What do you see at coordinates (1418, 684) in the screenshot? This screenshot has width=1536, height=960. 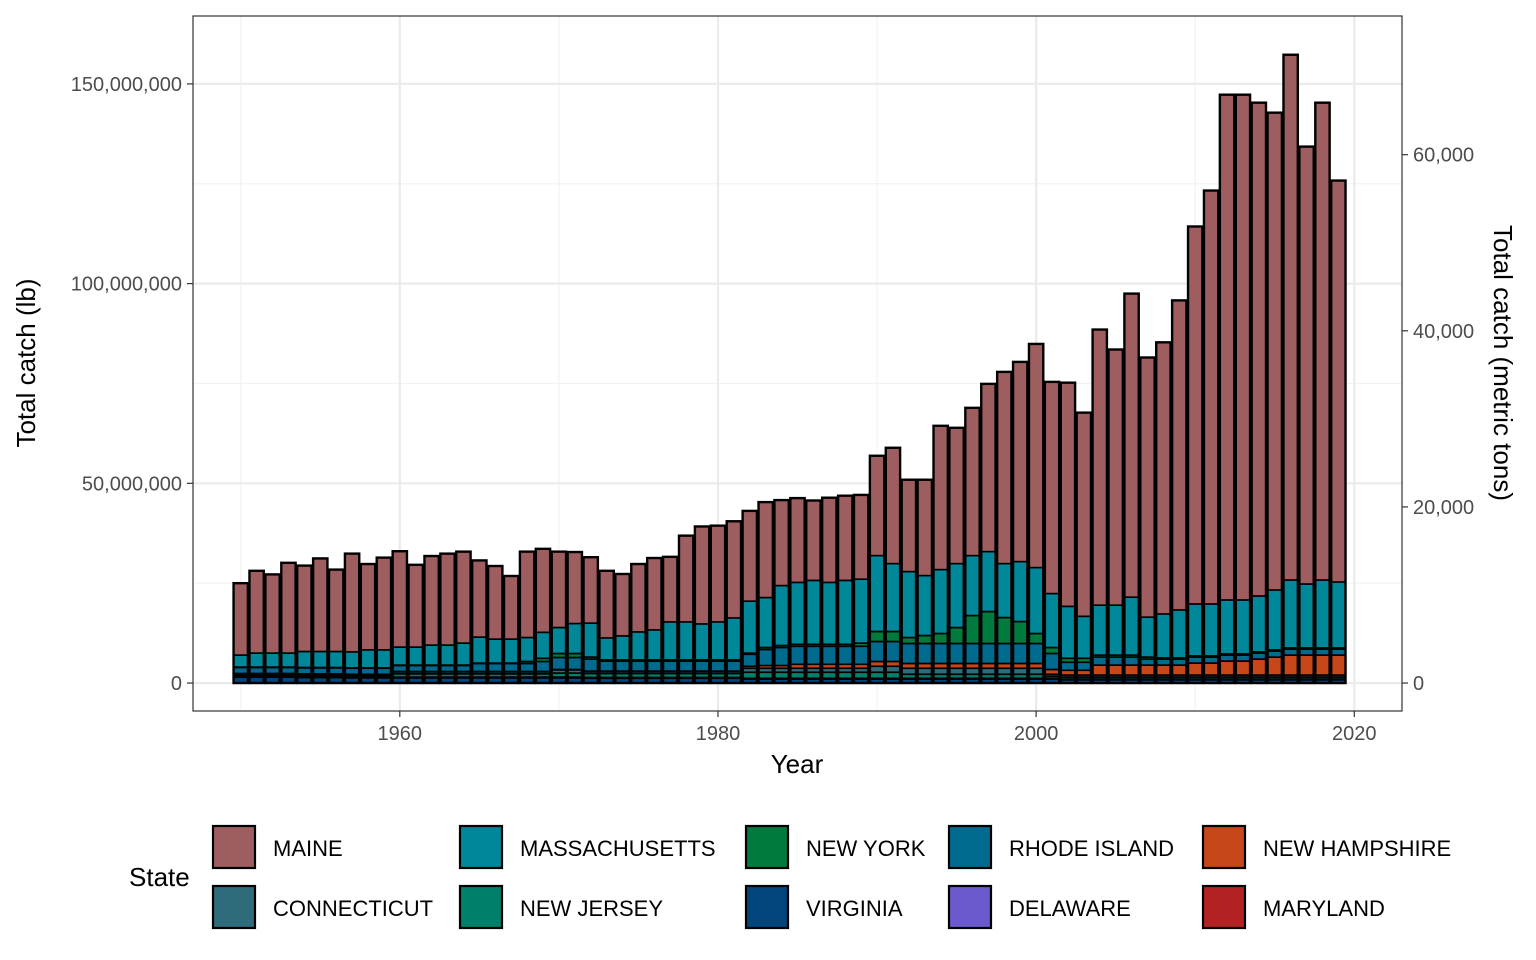 I see `y2-tick-label: 0` at bounding box center [1418, 684].